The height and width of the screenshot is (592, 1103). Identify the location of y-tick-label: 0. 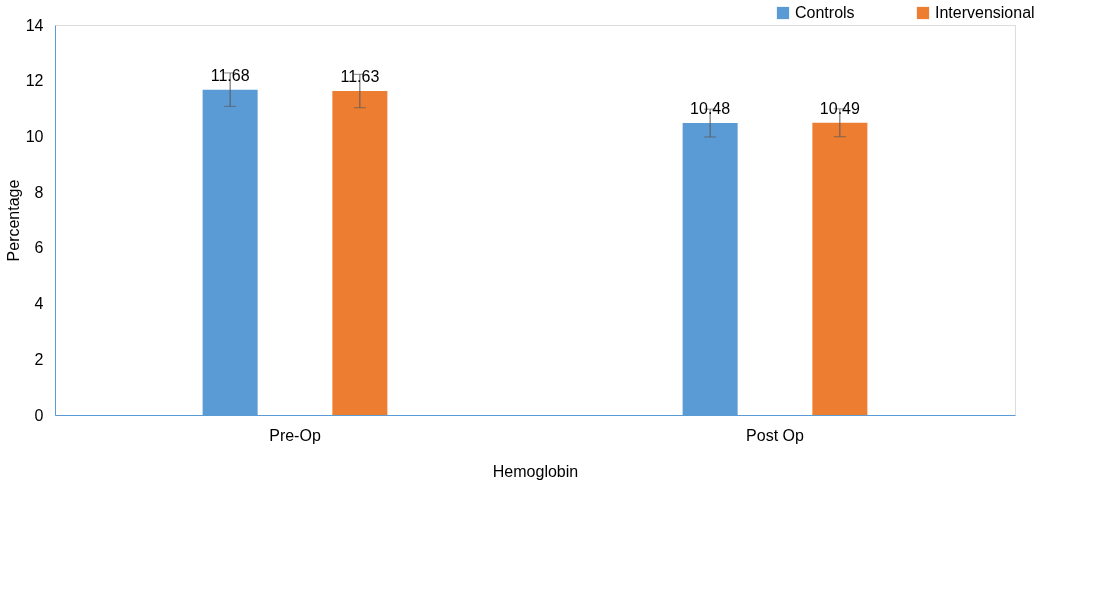
(39, 415).